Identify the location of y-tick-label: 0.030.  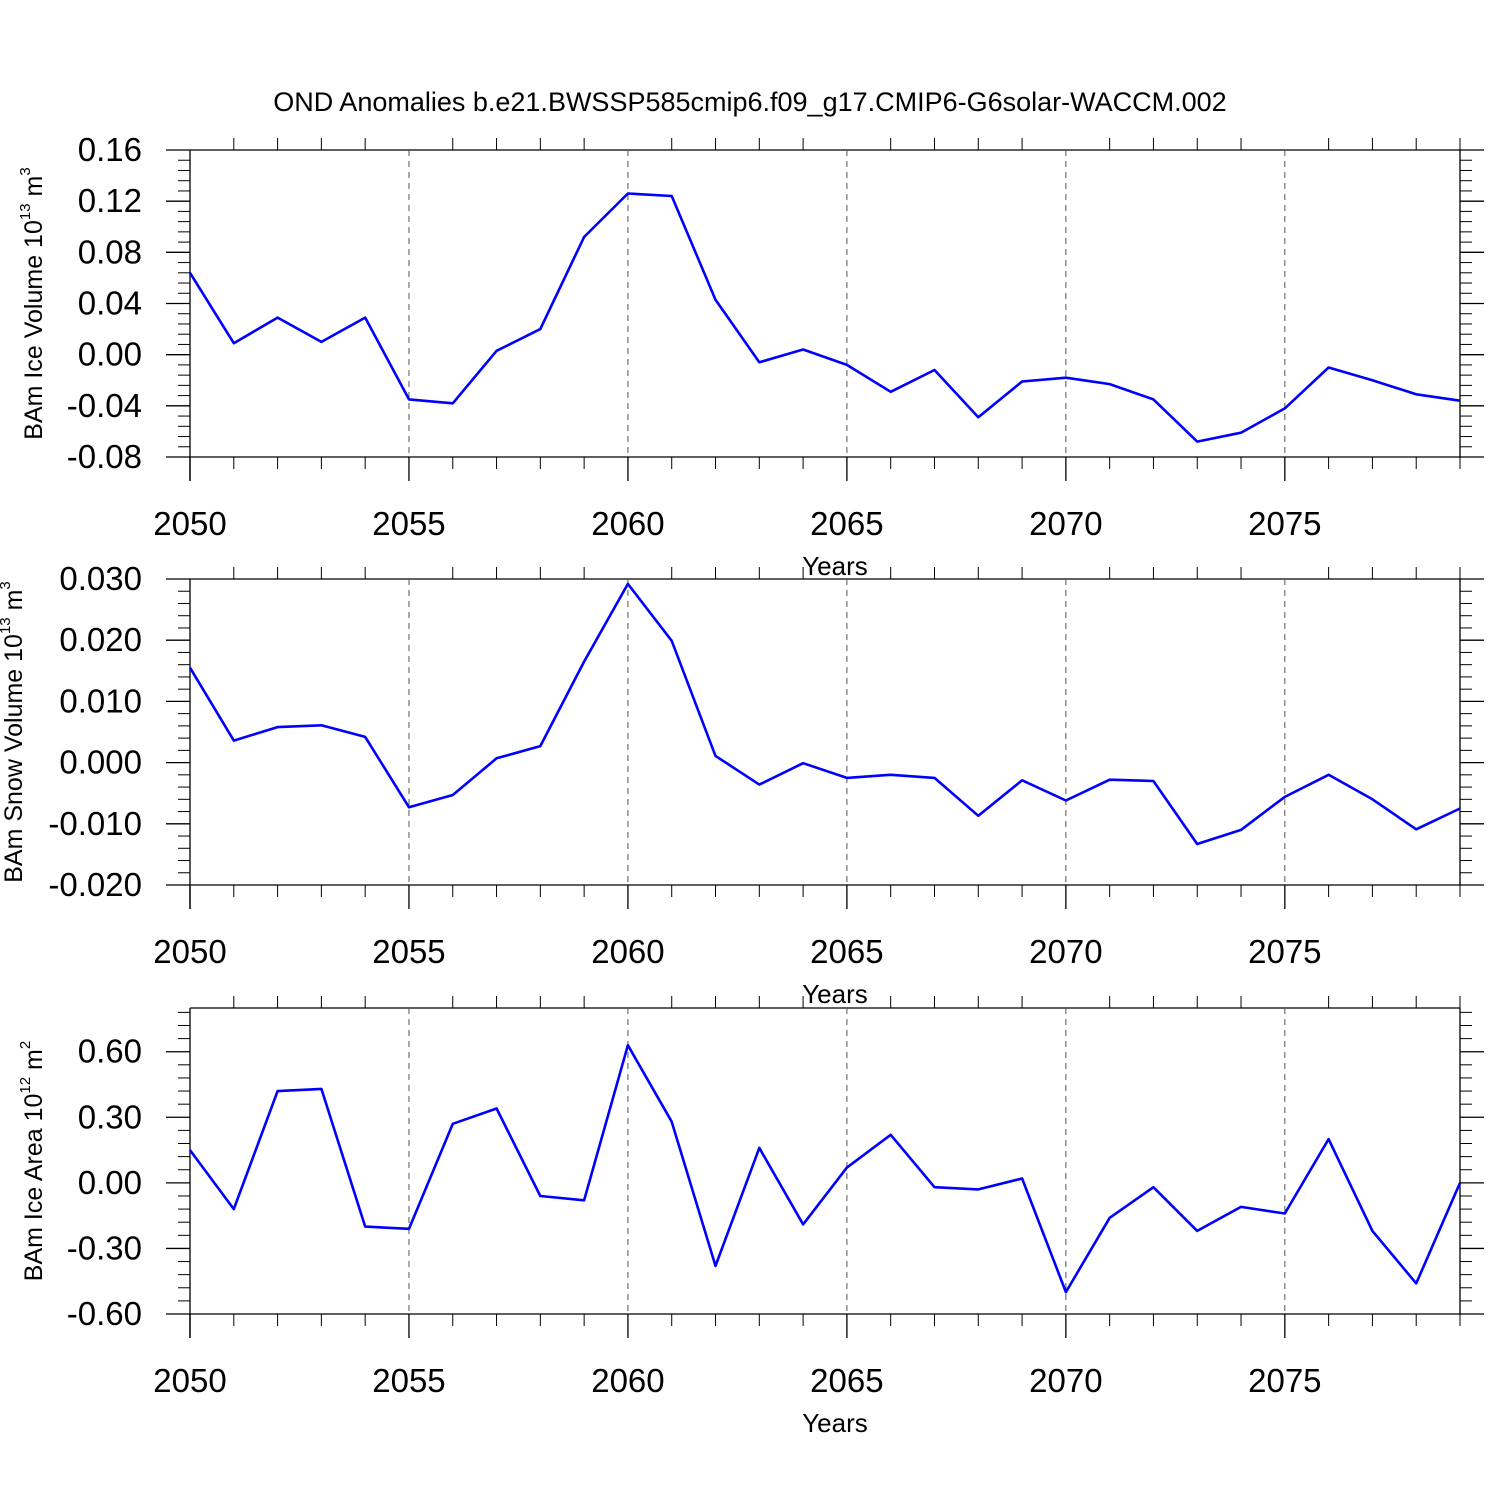
(100, 578).